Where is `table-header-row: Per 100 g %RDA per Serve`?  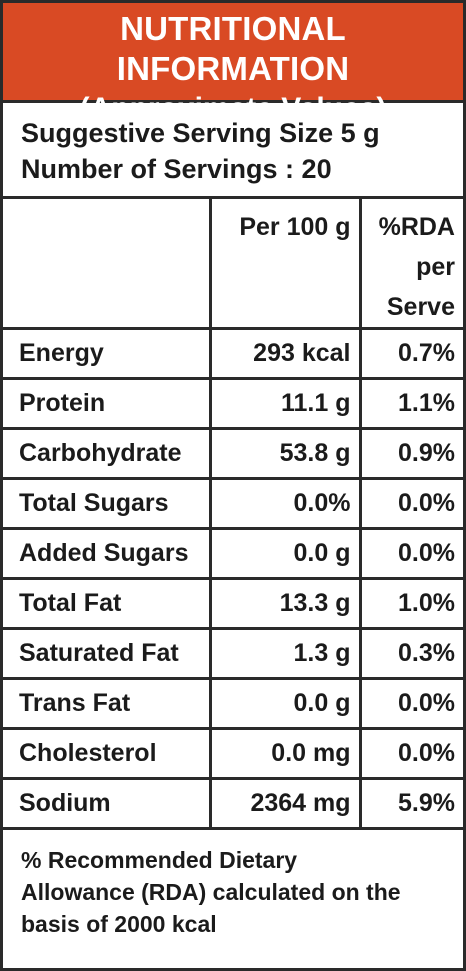 table-header-row: Per 100 g %RDA per Serve is located at coordinates (233, 264).